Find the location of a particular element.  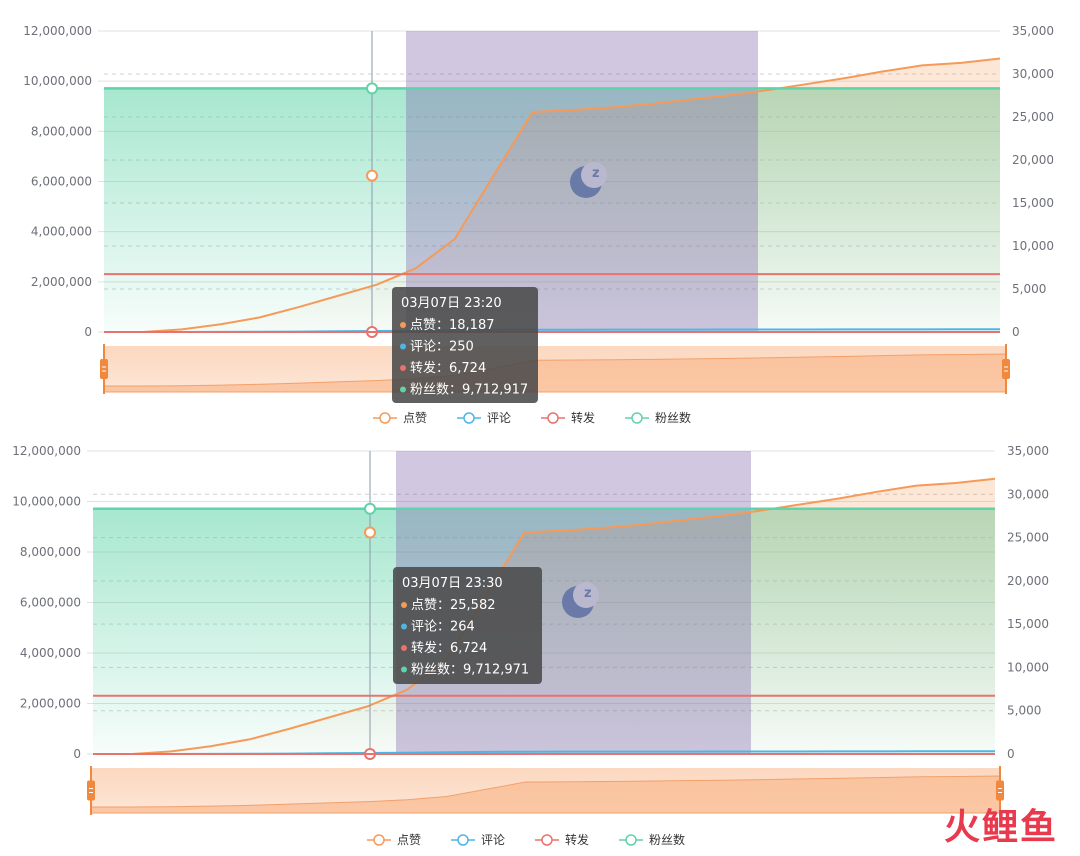

watermark-logo: 火鲤鱼 is located at coordinates (1000, 827).